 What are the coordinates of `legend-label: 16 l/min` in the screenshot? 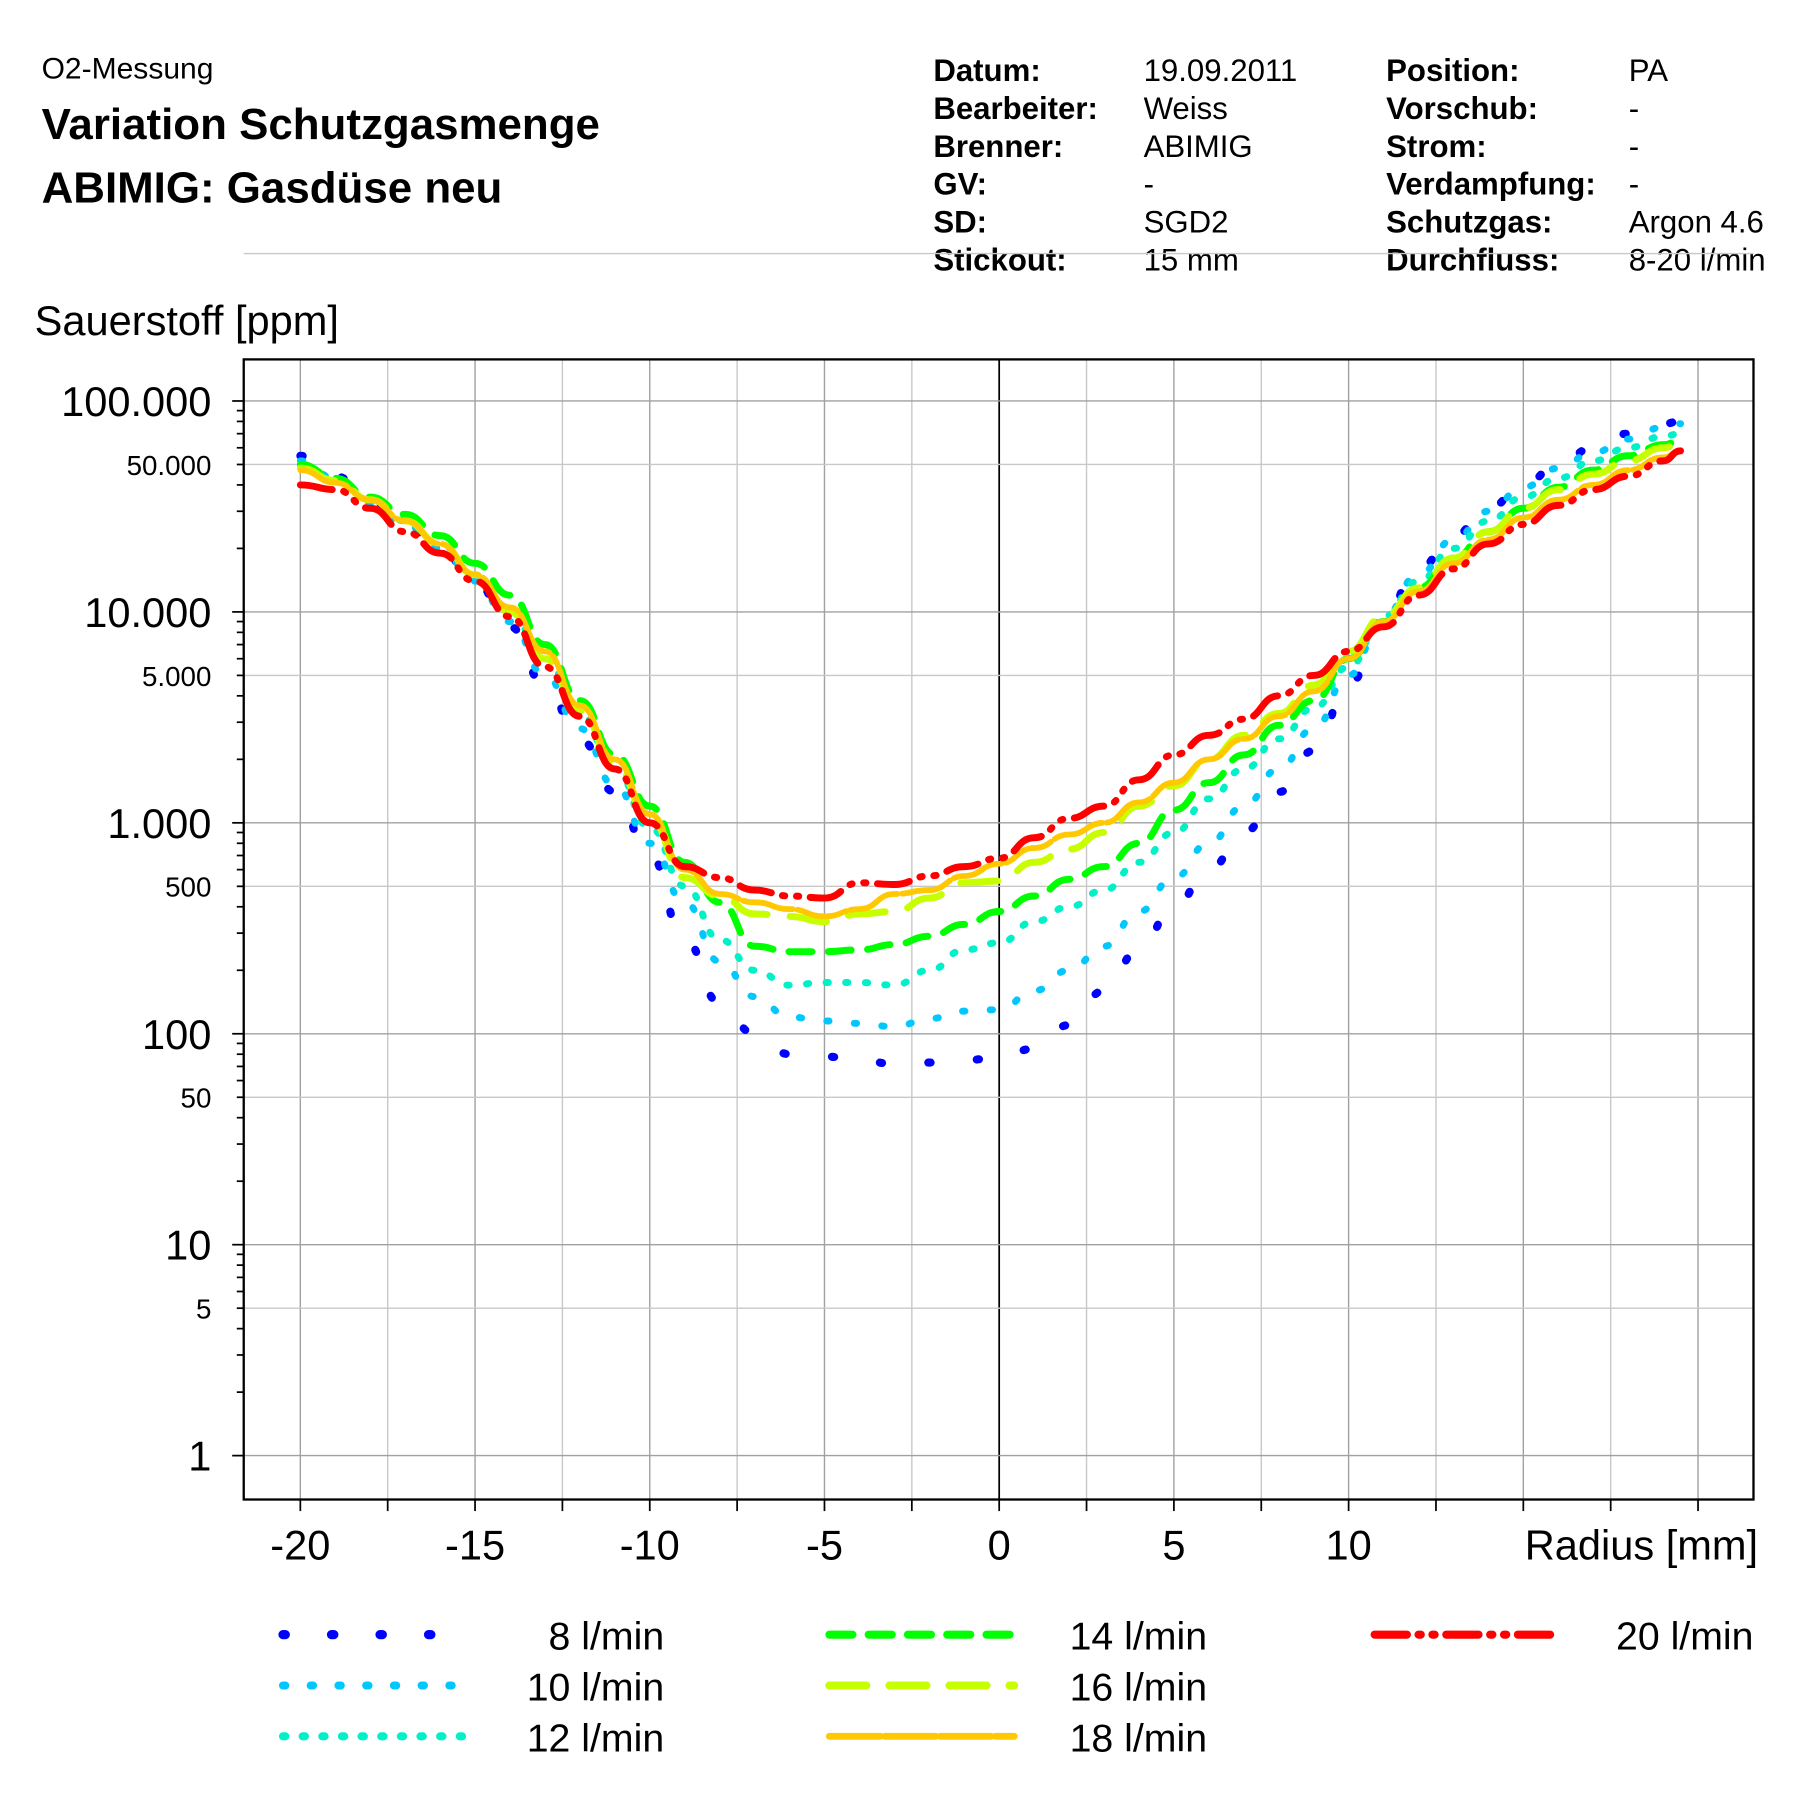 It's located at (1139, 1688).